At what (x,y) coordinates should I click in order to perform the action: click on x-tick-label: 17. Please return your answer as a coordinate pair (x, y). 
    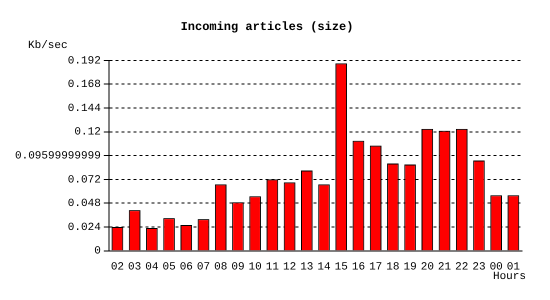
    Looking at the image, I should click on (375, 267).